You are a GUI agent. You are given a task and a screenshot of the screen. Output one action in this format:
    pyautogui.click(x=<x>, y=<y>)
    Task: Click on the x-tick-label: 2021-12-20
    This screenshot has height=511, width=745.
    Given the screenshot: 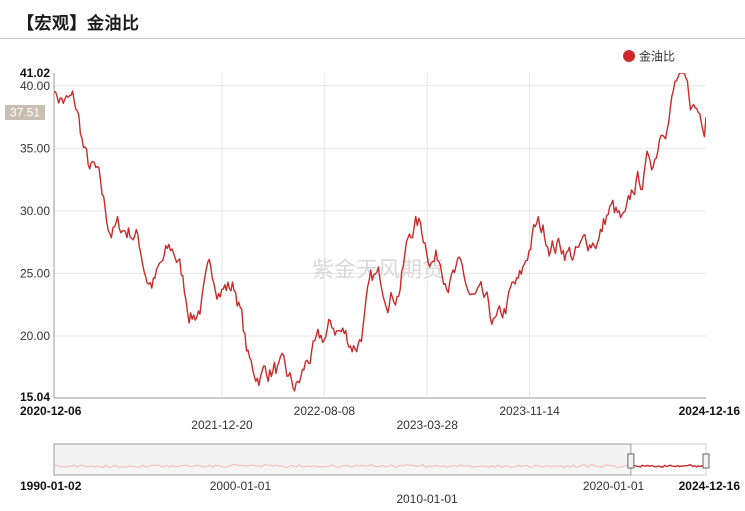 What is the action you would take?
    pyautogui.click(x=222, y=425)
    